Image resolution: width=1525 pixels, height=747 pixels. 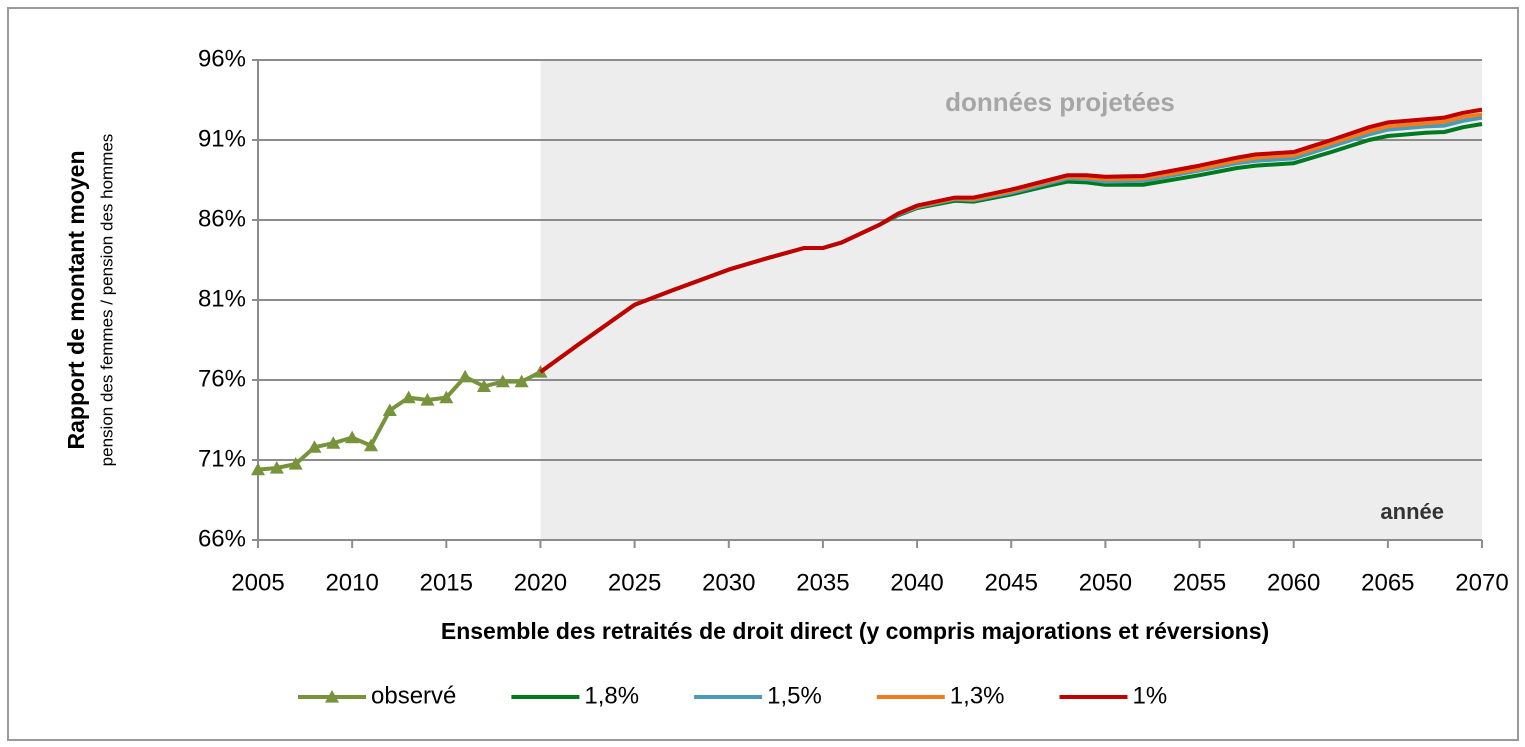 I want to click on x-tick-label: 2010, so click(x=351, y=582).